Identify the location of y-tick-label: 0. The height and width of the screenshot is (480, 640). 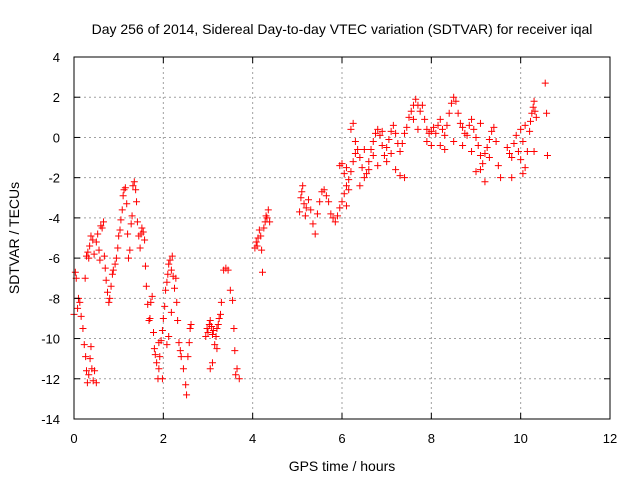
(56, 137).